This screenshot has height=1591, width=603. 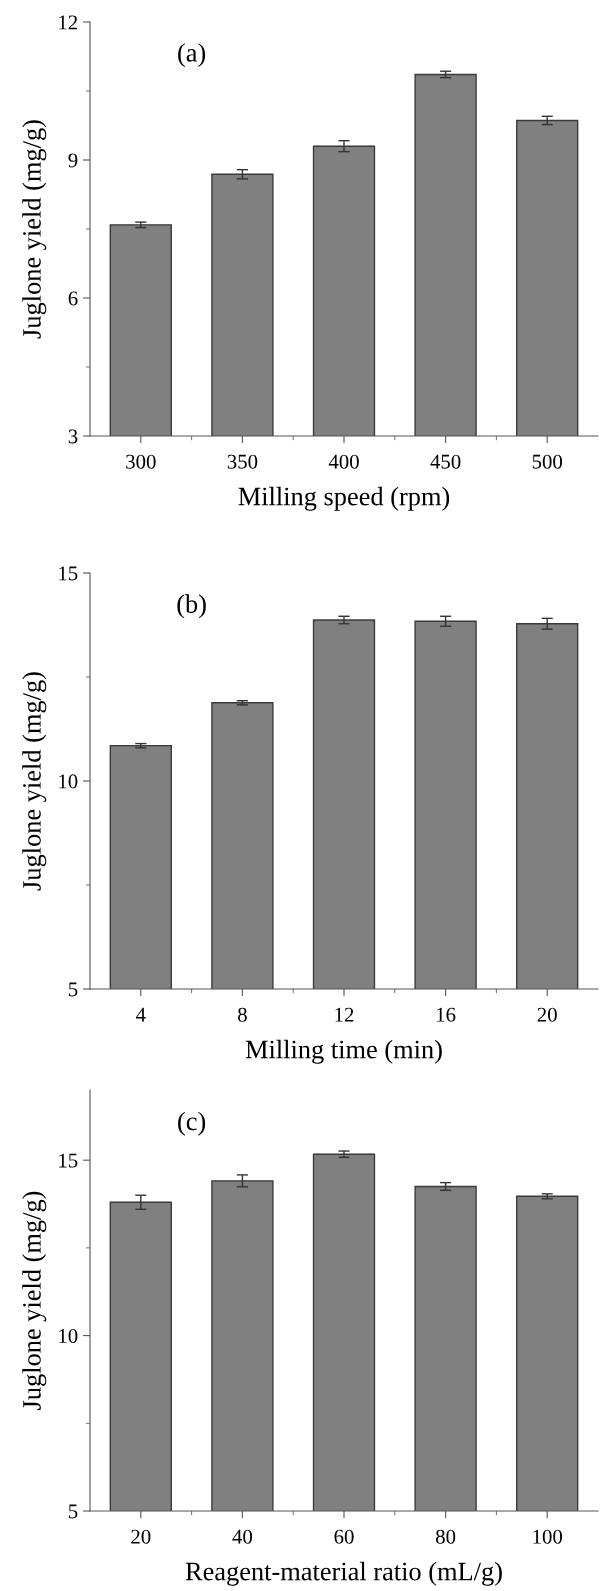 What do you see at coordinates (242, 1014) in the screenshot?
I see `x-tick-label: 8` at bounding box center [242, 1014].